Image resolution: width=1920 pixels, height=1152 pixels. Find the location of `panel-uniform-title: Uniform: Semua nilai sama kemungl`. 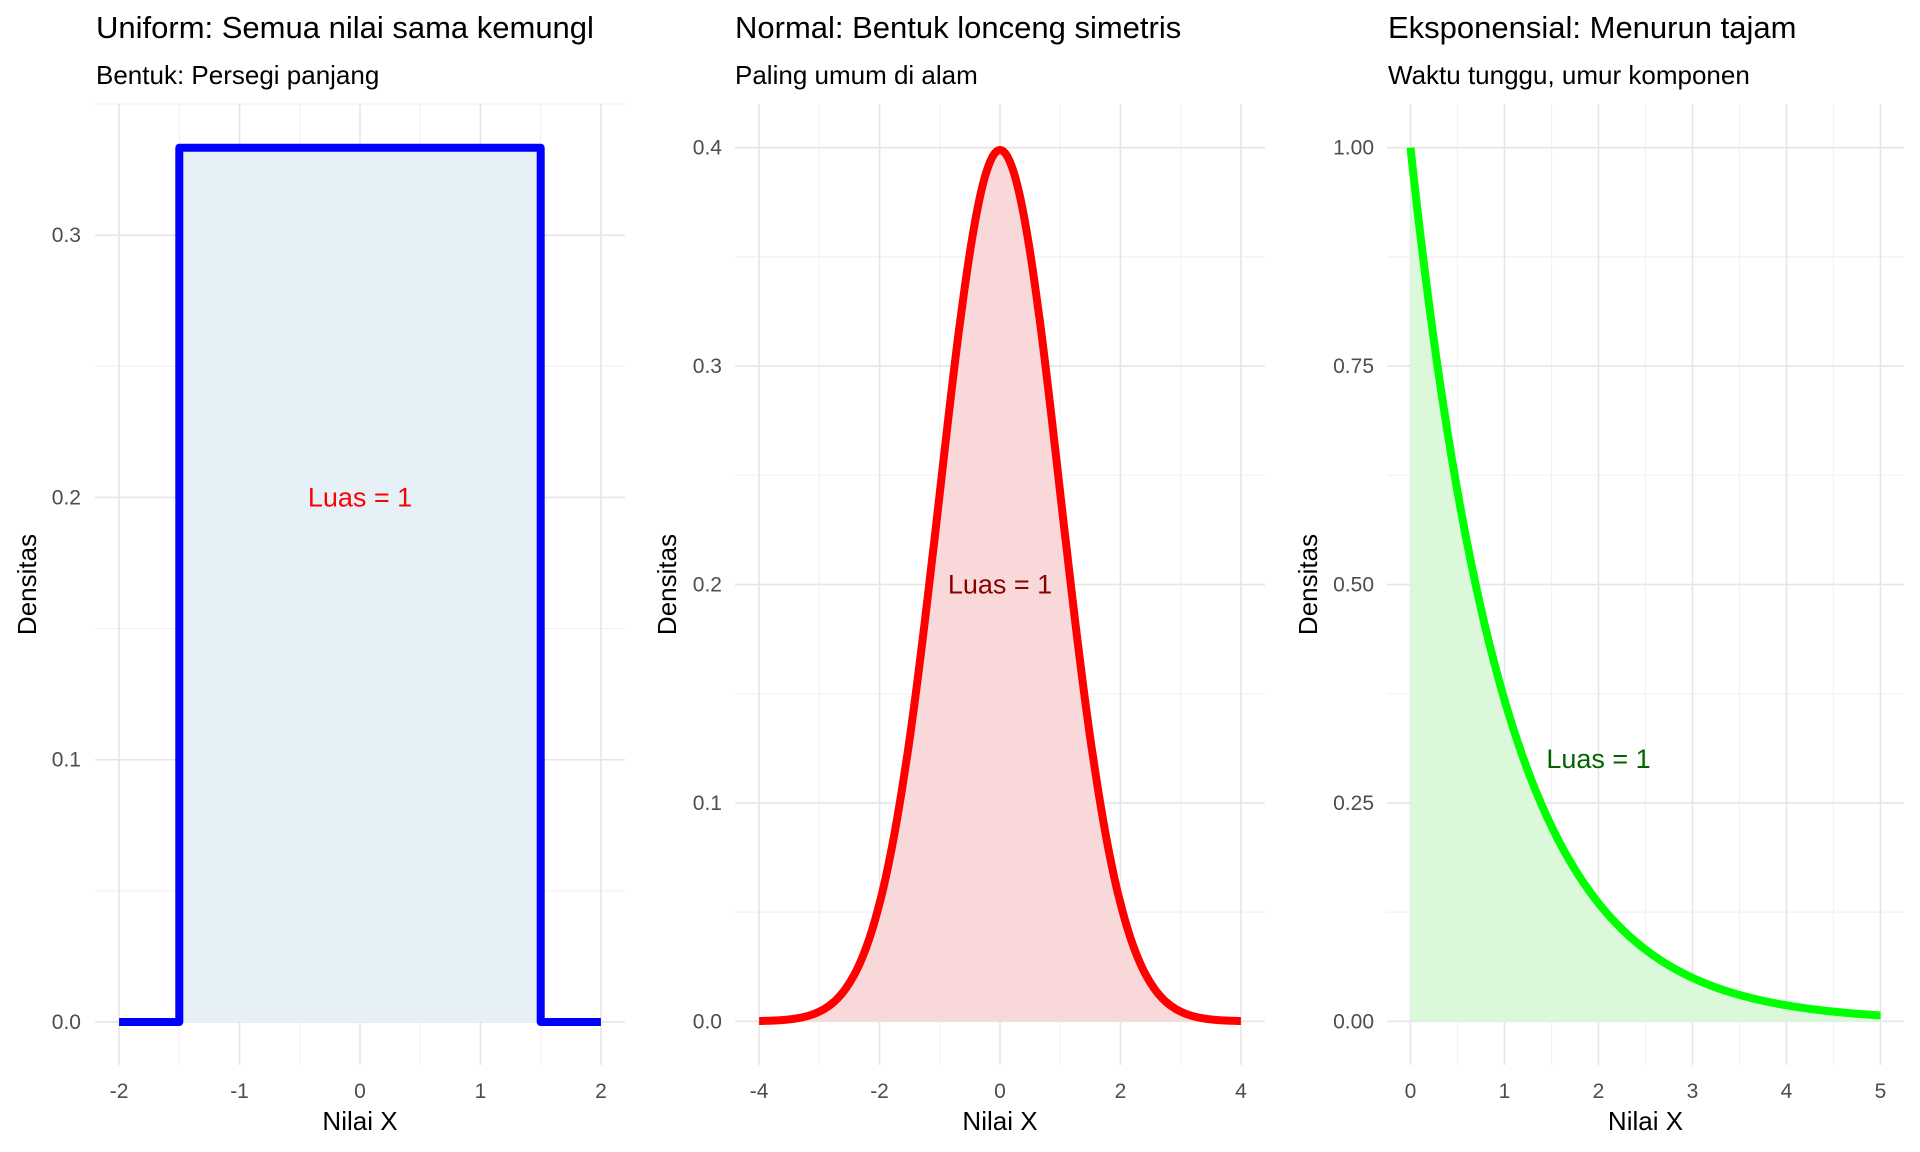

panel-uniform-title: Uniform: Semua nilai sama kemungl is located at coordinates (345, 27).